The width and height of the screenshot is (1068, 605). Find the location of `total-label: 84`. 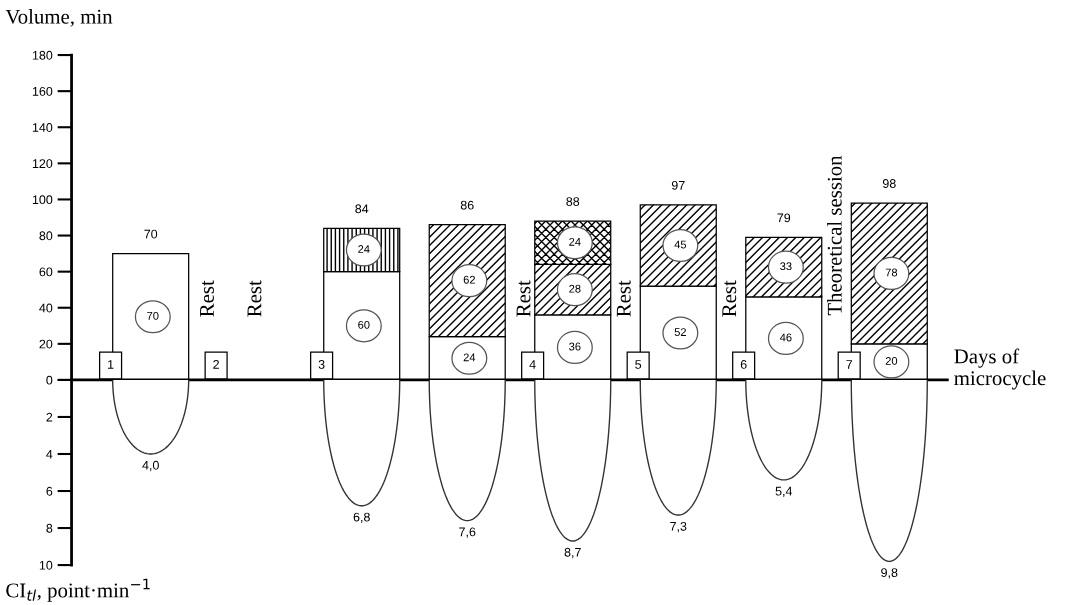

total-label: 84 is located at coordinates (362, 209).